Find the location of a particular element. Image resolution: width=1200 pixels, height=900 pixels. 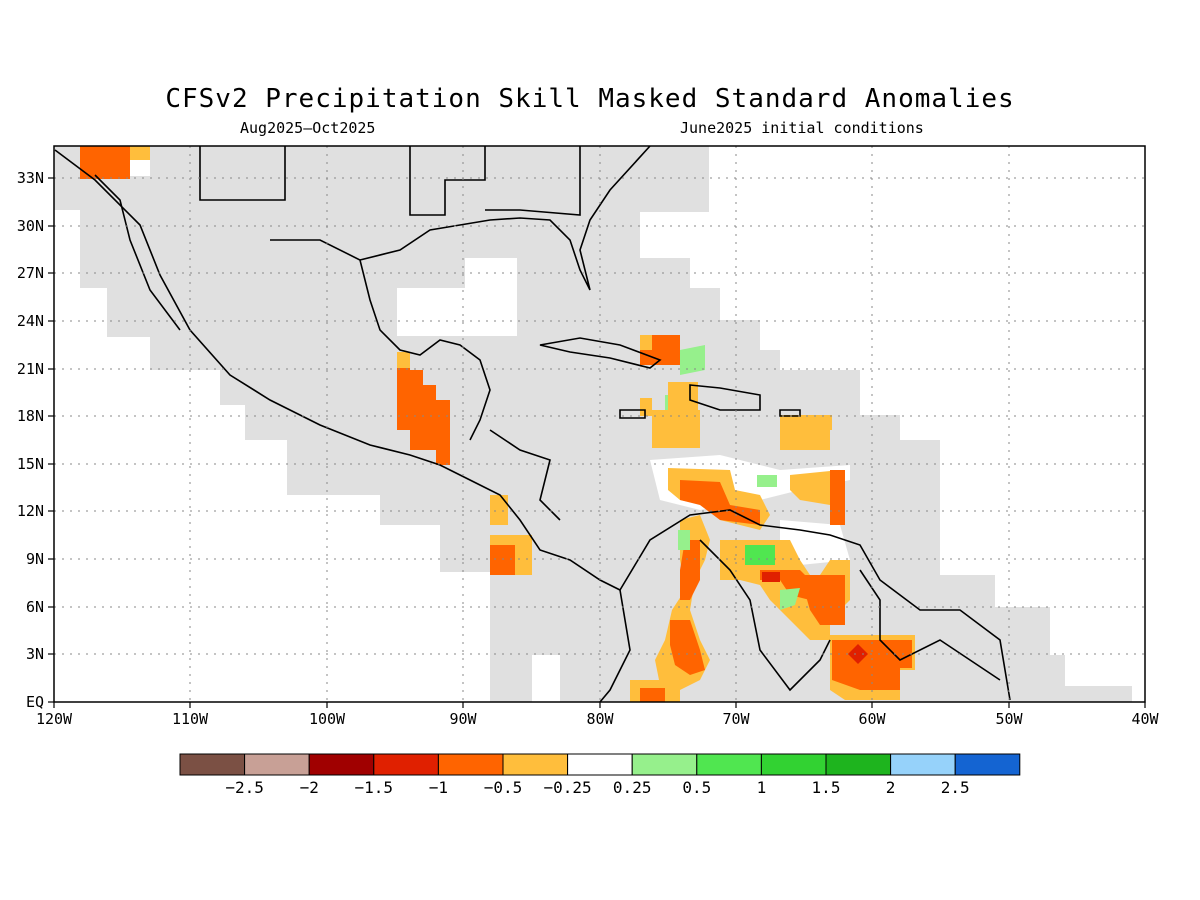

colorbar is located at coordinates (600, 764).